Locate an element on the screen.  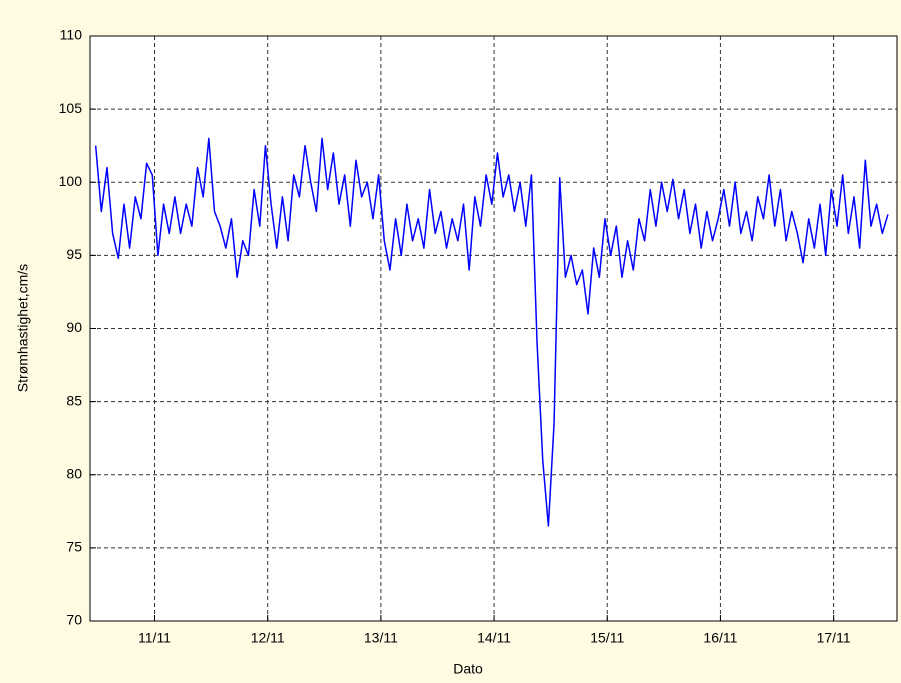
x-tick-label: 11/11 is located at coordinates (154, 638).